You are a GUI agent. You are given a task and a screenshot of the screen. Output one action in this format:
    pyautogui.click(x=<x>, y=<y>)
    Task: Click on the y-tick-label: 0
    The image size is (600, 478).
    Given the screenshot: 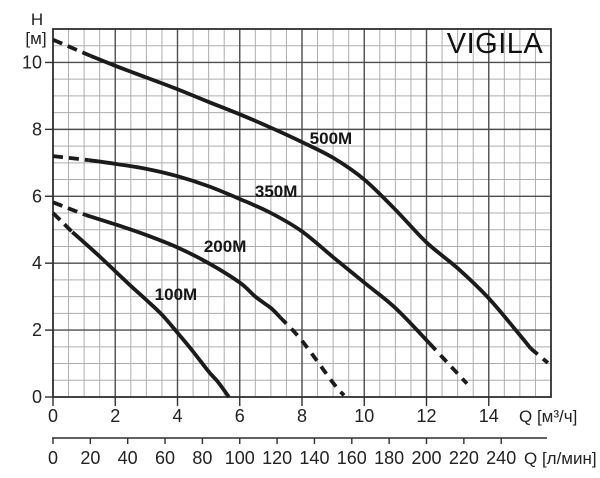 What is the action you would take?
    pyautogui.click(x=37, y=397)
    